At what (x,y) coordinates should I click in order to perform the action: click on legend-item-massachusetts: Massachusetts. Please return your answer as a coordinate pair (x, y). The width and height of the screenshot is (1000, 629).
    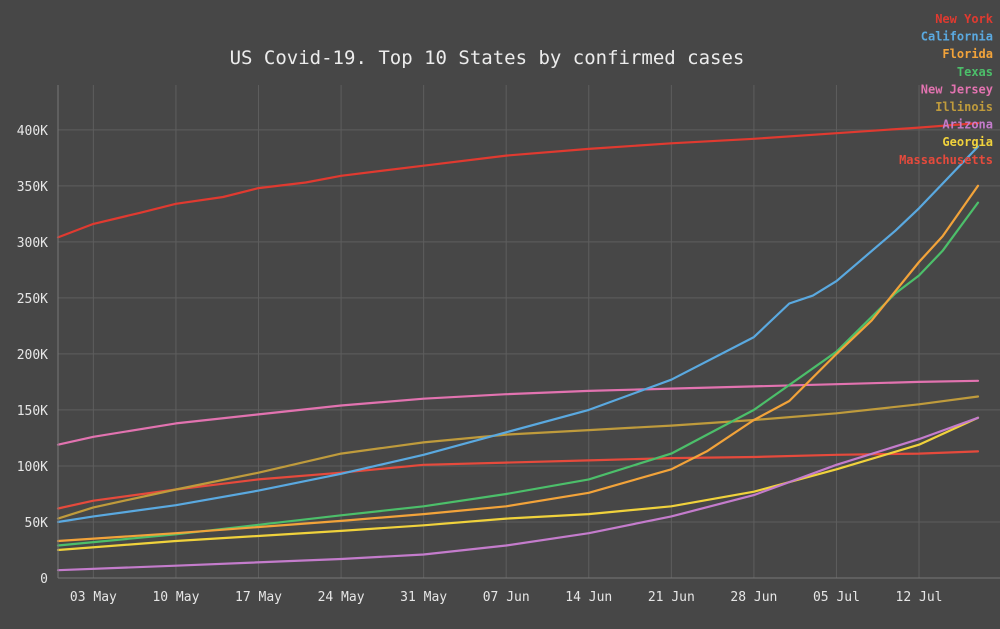
    Looking at the image, I should click on (946, 160).